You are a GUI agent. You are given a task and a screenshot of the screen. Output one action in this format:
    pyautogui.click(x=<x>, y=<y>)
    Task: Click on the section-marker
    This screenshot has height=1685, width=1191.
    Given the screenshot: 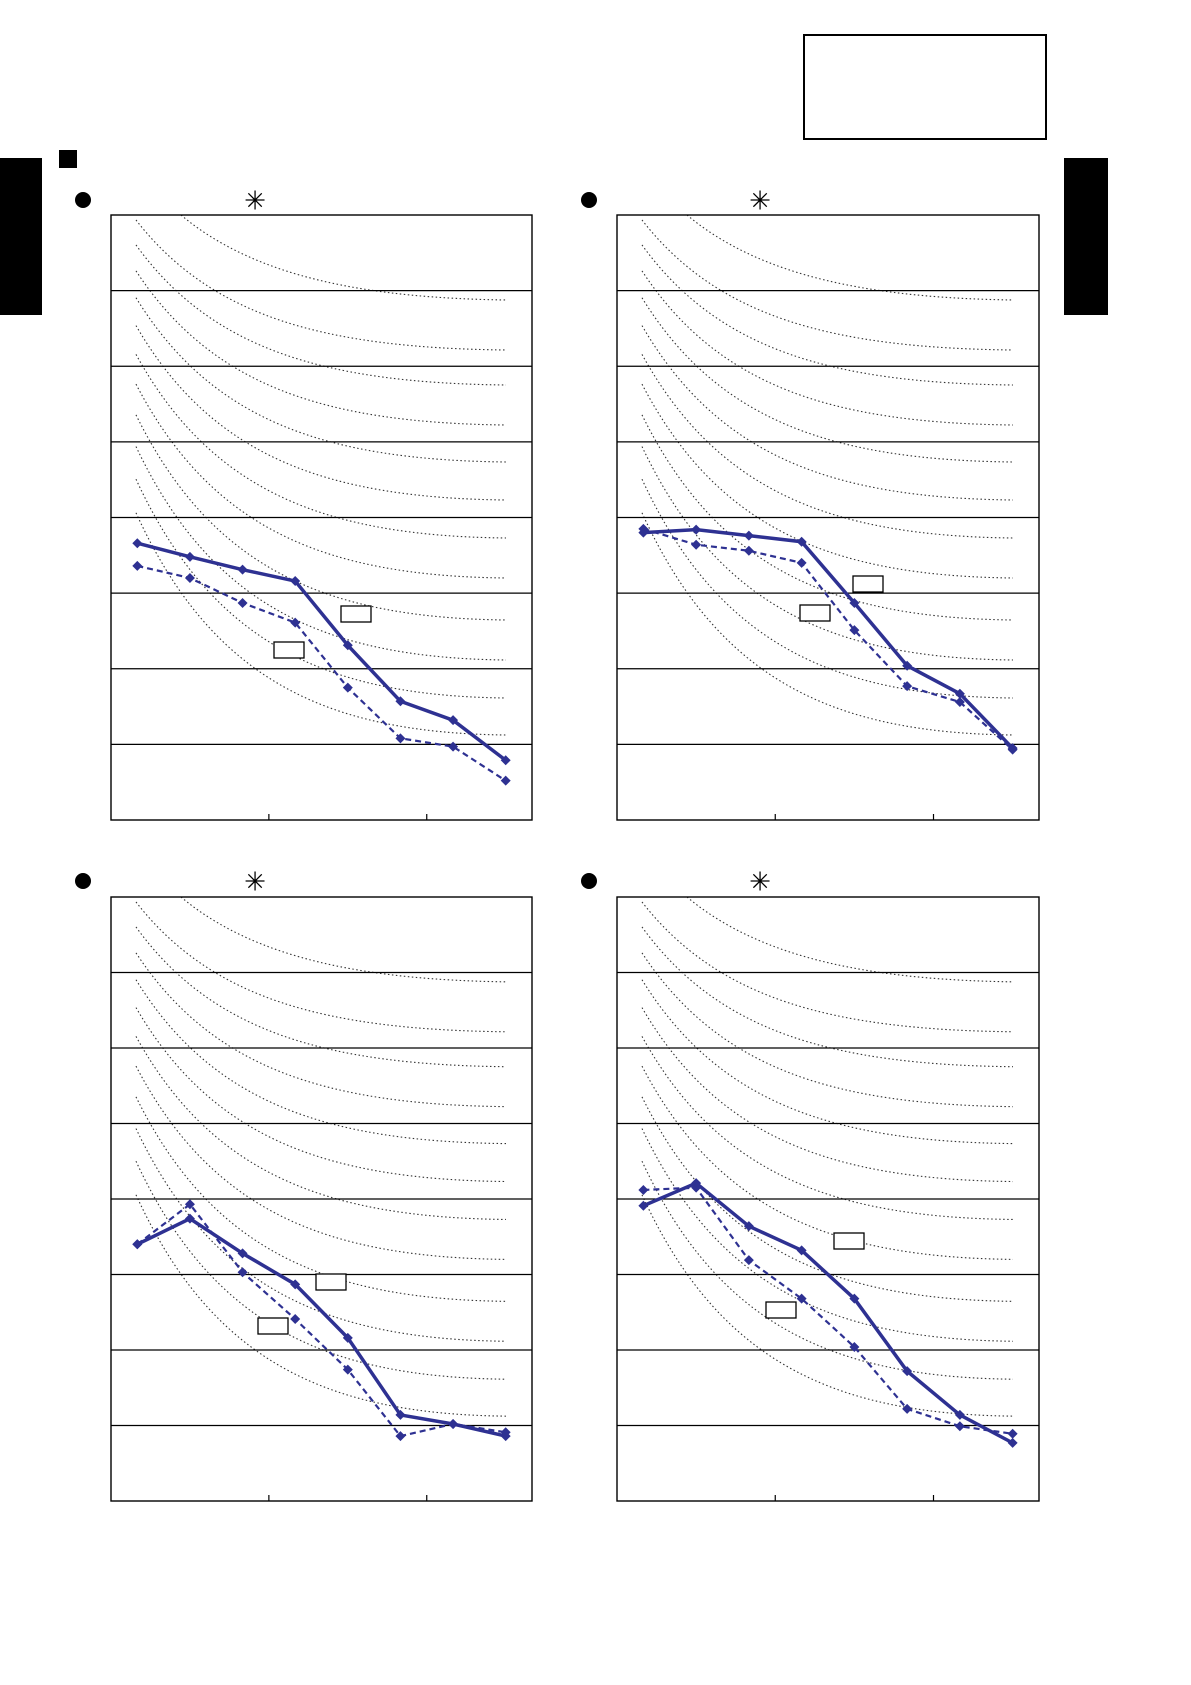 What is the action you would take?
    pyautogui.click(x=68, y=159)
    